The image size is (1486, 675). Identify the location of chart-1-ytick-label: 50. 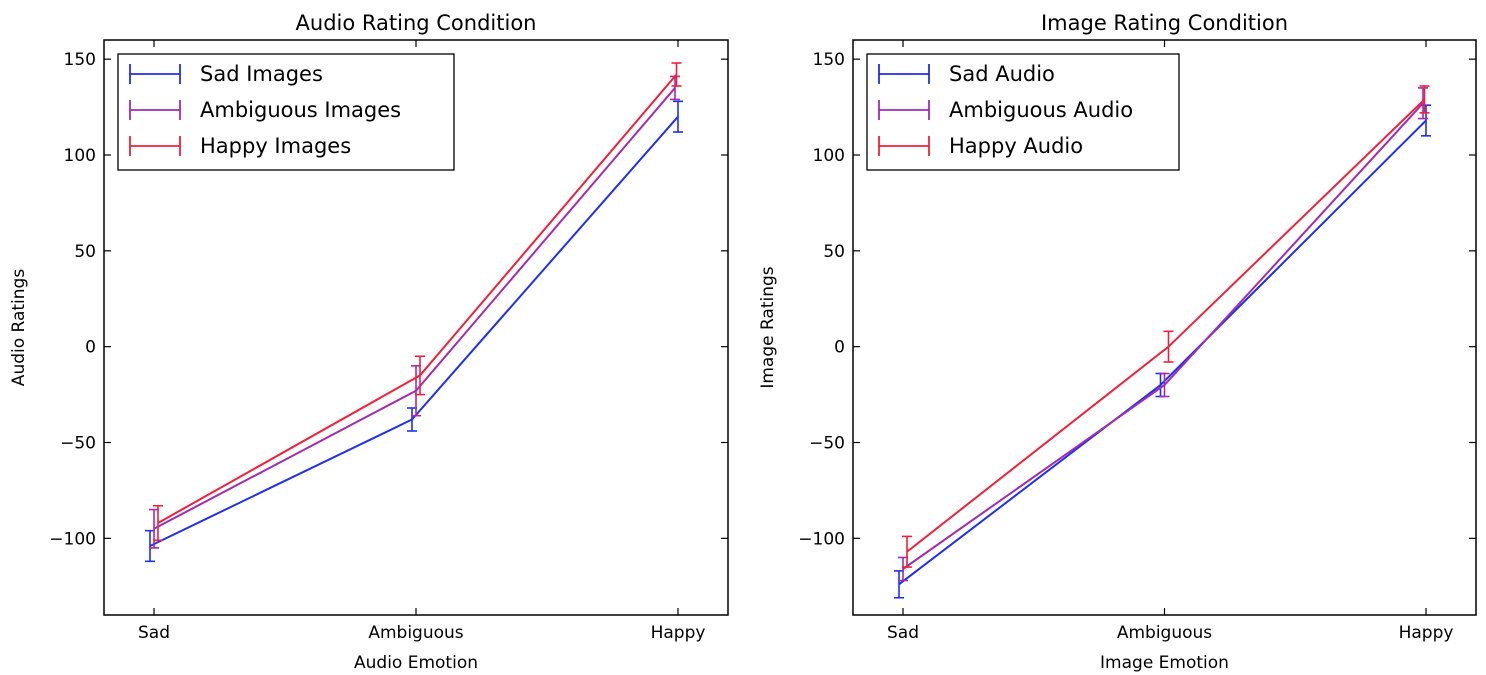
(834, 252).